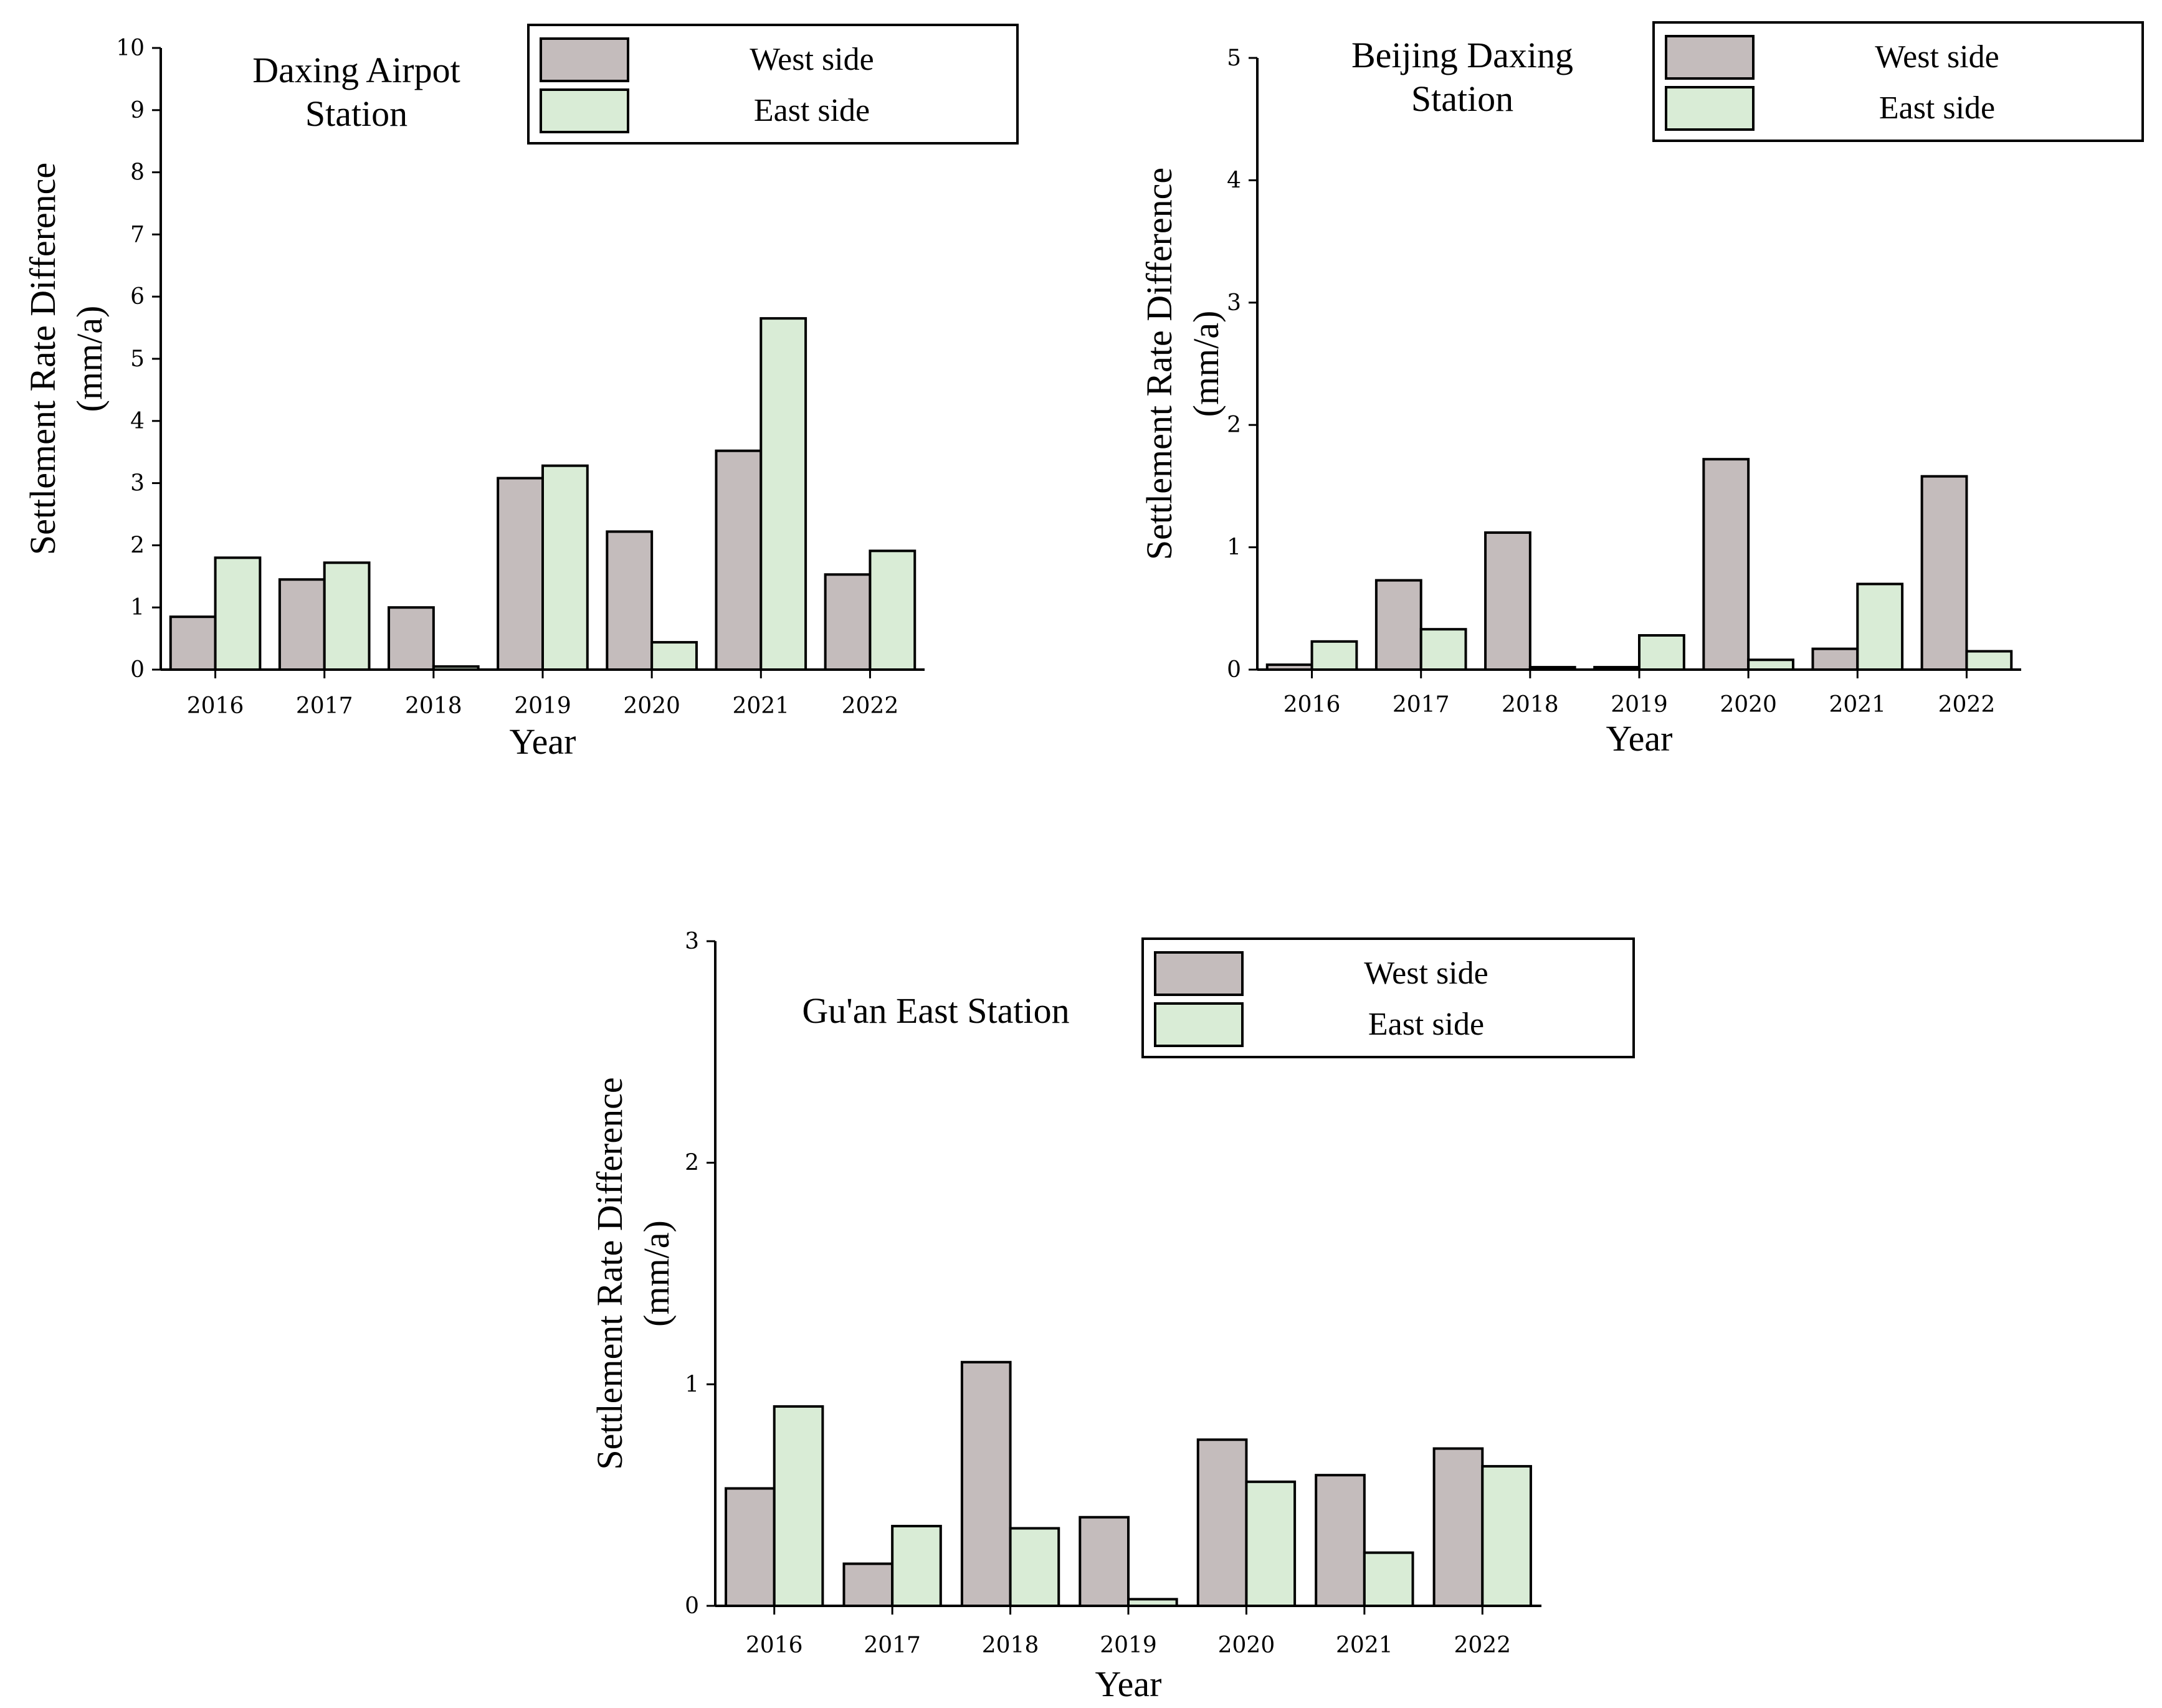  I want to click on y-tick-label: 5, so click(1234, 58).